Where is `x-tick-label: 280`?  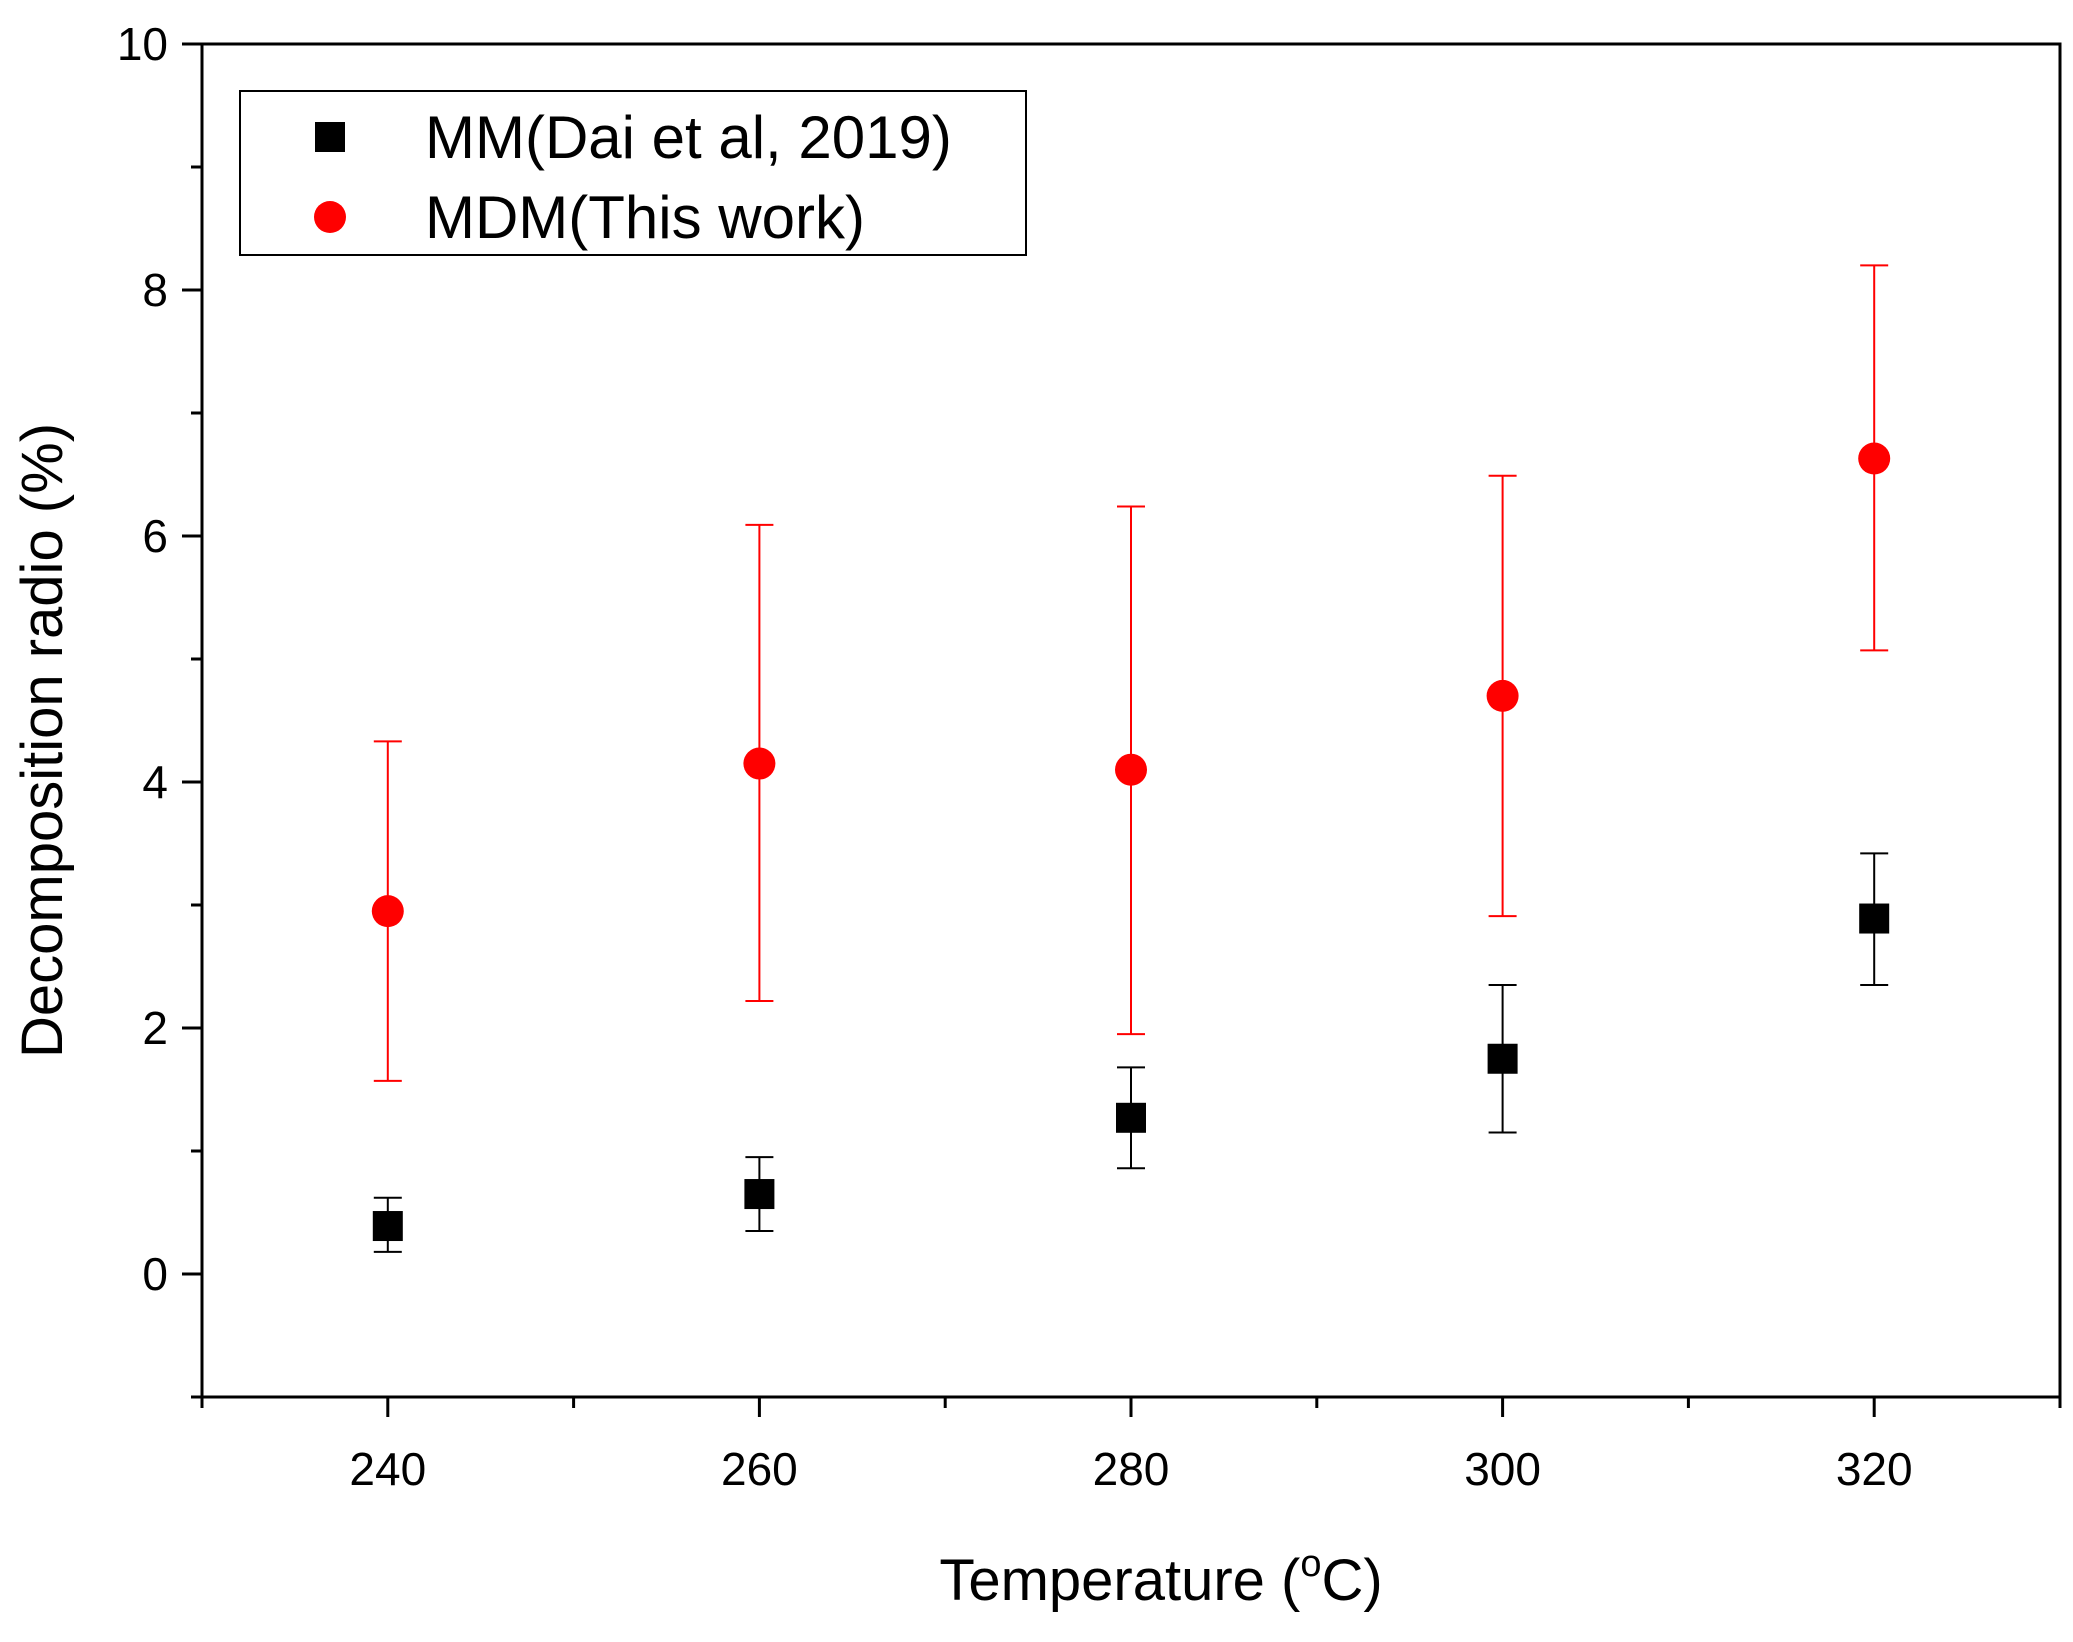
x-tick-label: 280 is located at coordinates (1131, 1469).